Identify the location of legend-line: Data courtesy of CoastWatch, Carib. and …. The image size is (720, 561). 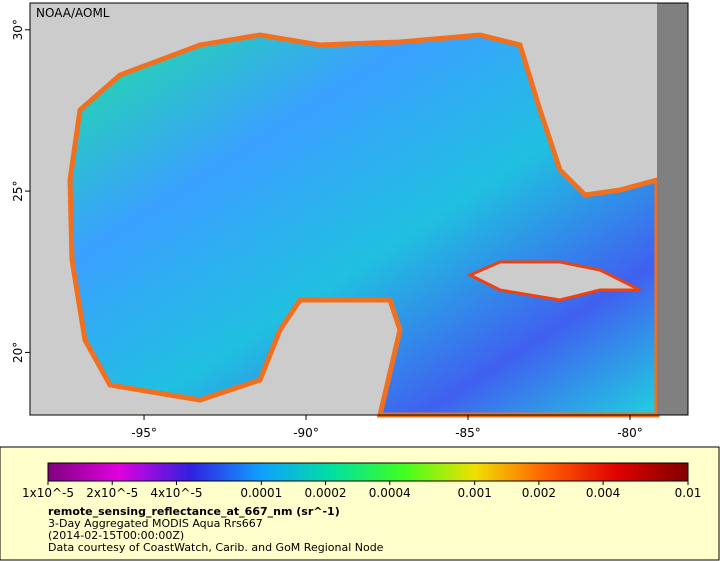
(216, 547).